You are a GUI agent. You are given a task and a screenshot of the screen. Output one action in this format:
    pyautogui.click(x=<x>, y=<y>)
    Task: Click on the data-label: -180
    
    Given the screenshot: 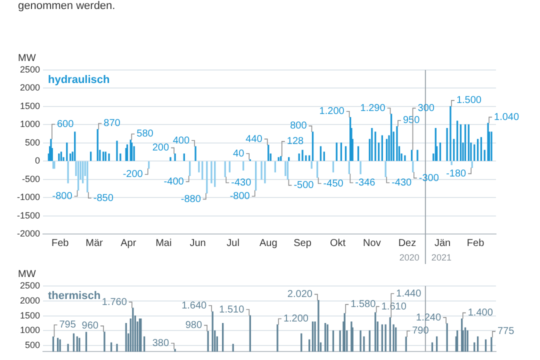 What is the action you would take?
    pyautogui.click(x=456, y=174)
    